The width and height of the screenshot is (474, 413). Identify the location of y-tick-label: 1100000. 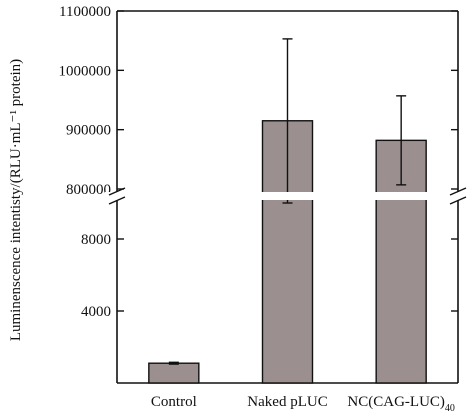
(85, 12).